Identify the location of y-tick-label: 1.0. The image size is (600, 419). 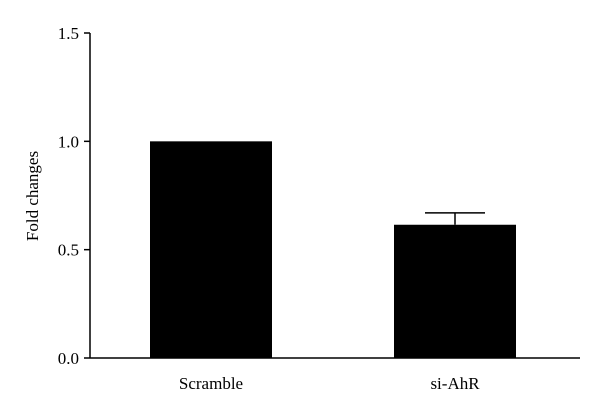
(68, 141).